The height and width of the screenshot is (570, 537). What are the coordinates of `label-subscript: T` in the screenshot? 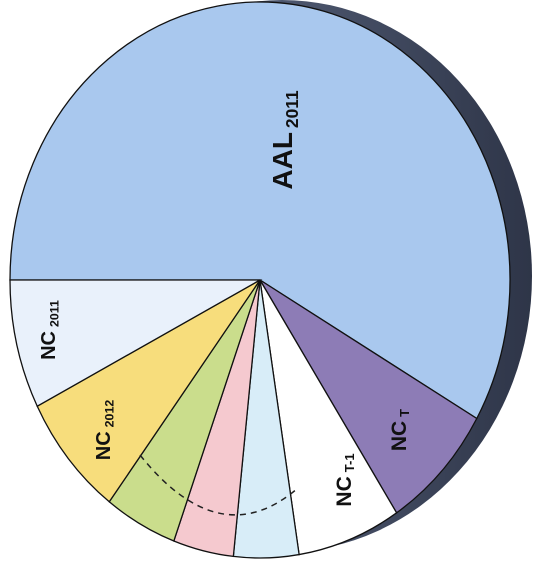 It's located at (404, 413).